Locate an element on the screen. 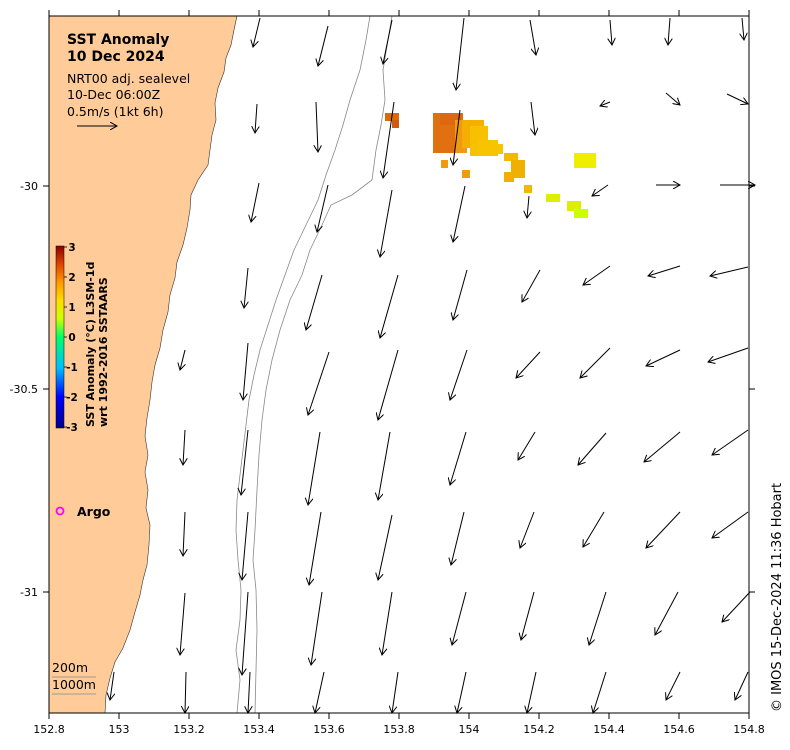 This screenshot has height=750, width=790. colorbar-tick-label: -2 is located at coordinates (72, 398).